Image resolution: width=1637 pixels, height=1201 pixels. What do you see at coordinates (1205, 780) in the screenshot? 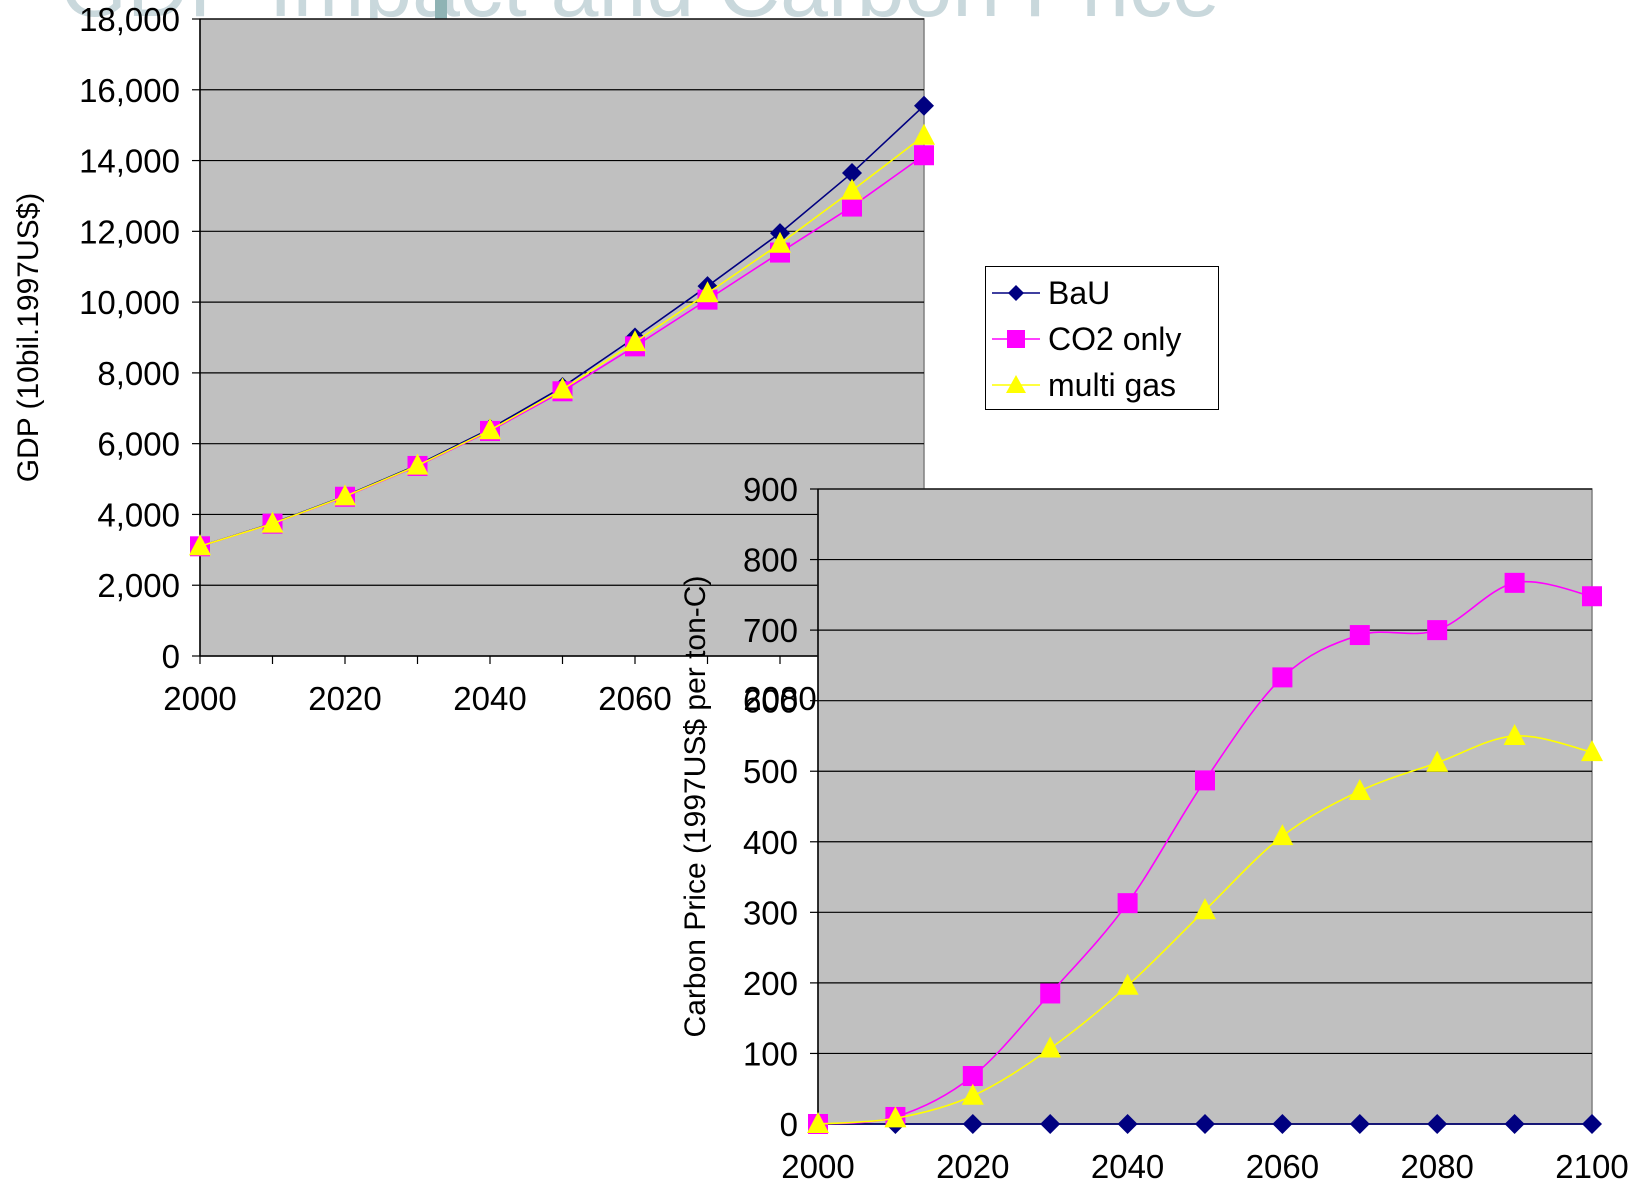
I see `data-point-co2-only-2050` at bounding box center [1205, 780].